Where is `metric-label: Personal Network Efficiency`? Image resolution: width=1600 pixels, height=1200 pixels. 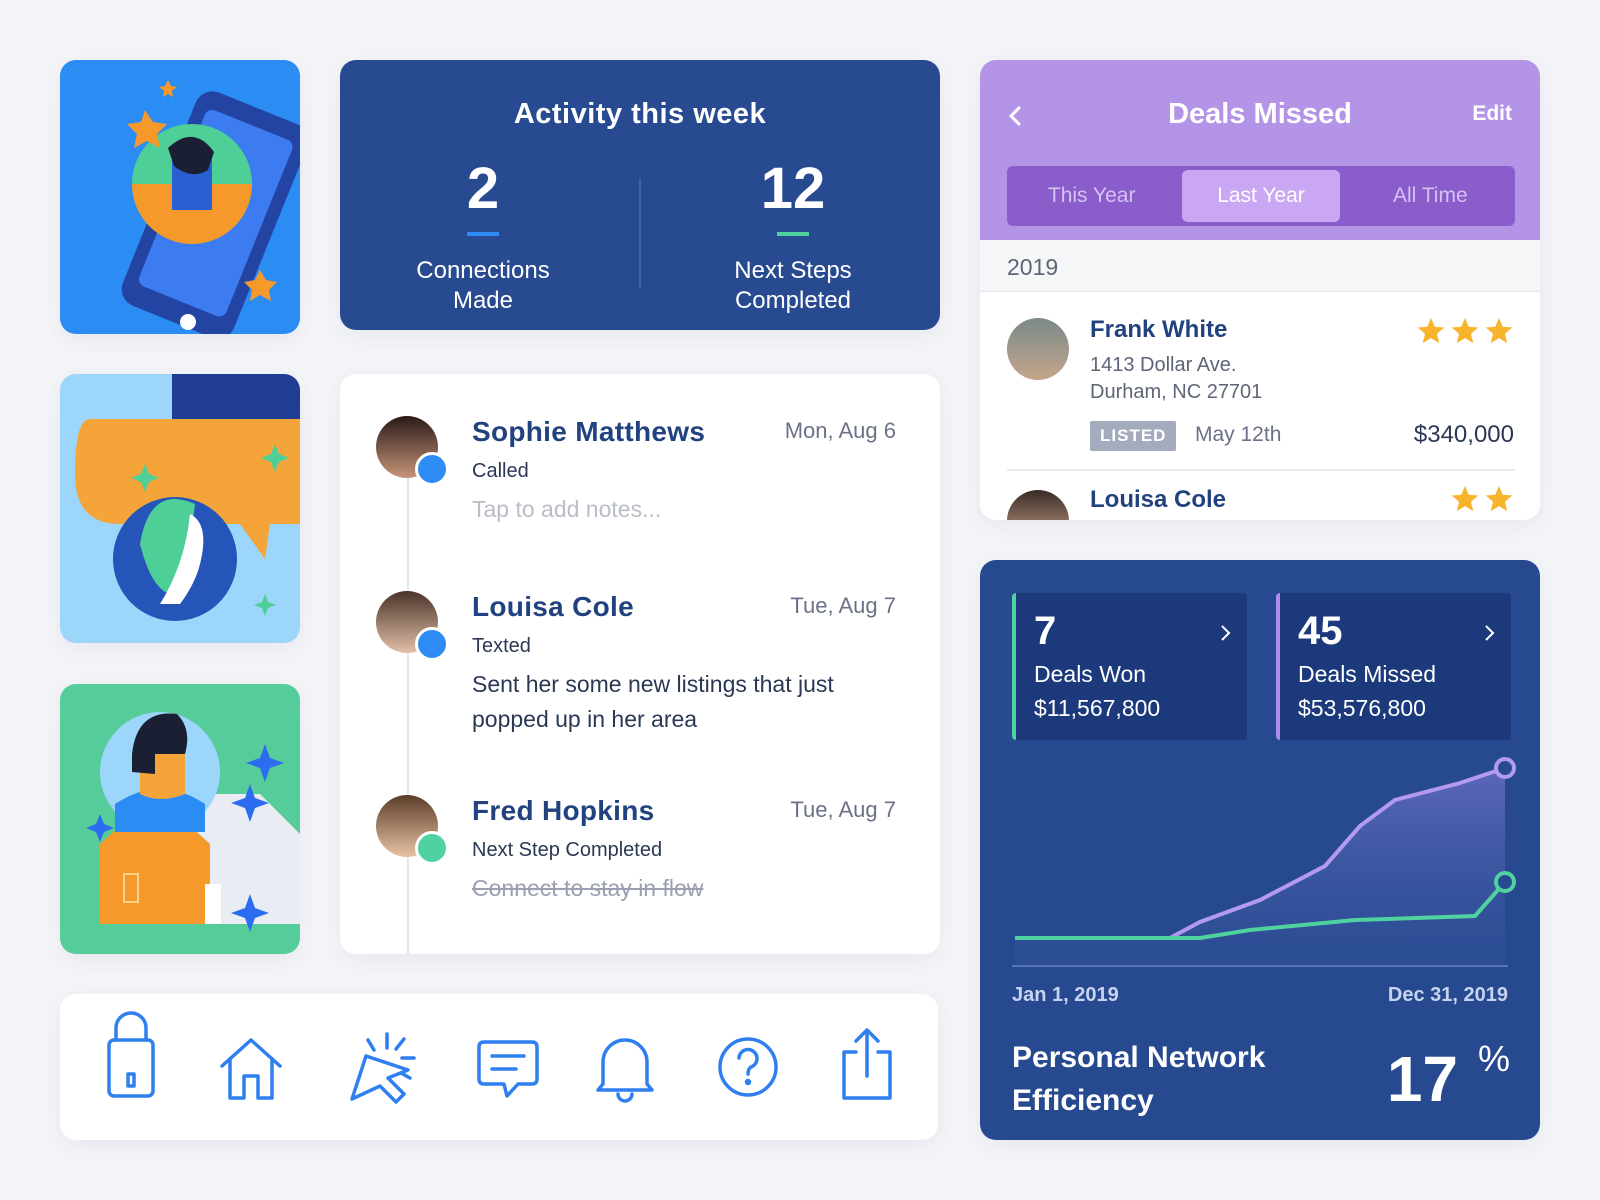 metric-label: Personal Network Efficiency is located at coordinates (1139, 1079).